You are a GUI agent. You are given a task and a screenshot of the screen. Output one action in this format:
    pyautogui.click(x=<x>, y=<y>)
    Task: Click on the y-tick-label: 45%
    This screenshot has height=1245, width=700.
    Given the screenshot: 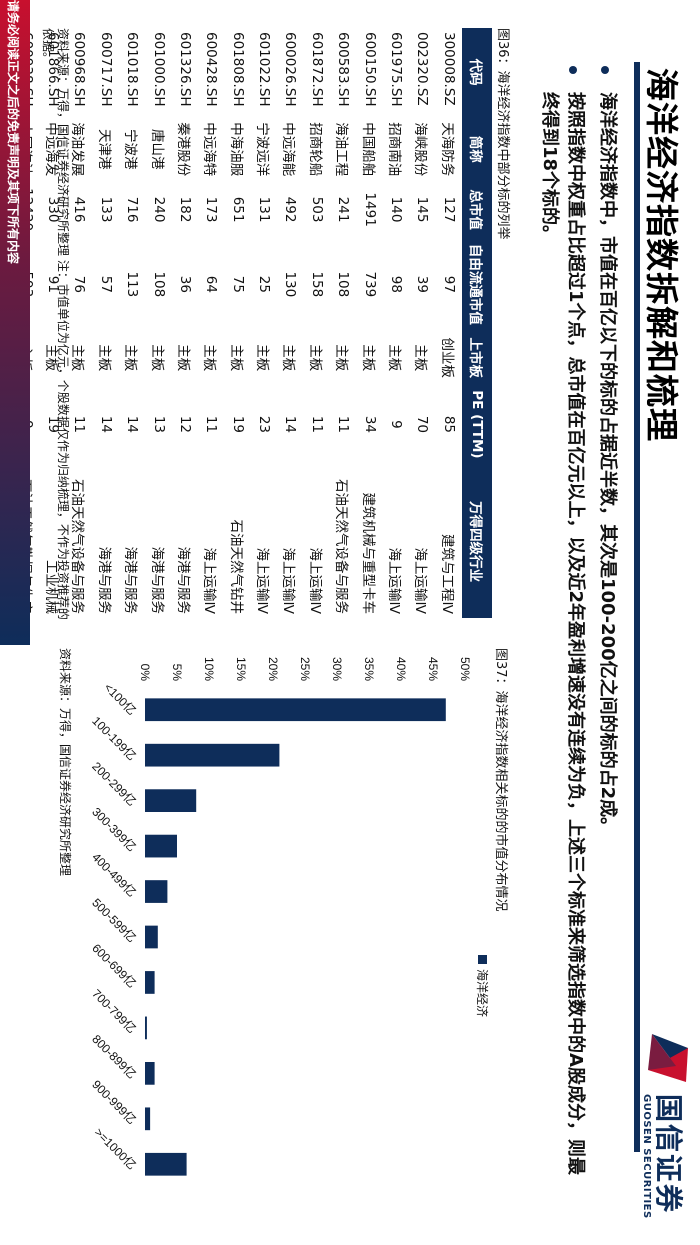 What is the action you would take?
    pyautogui.click(x=433, y=669)
    